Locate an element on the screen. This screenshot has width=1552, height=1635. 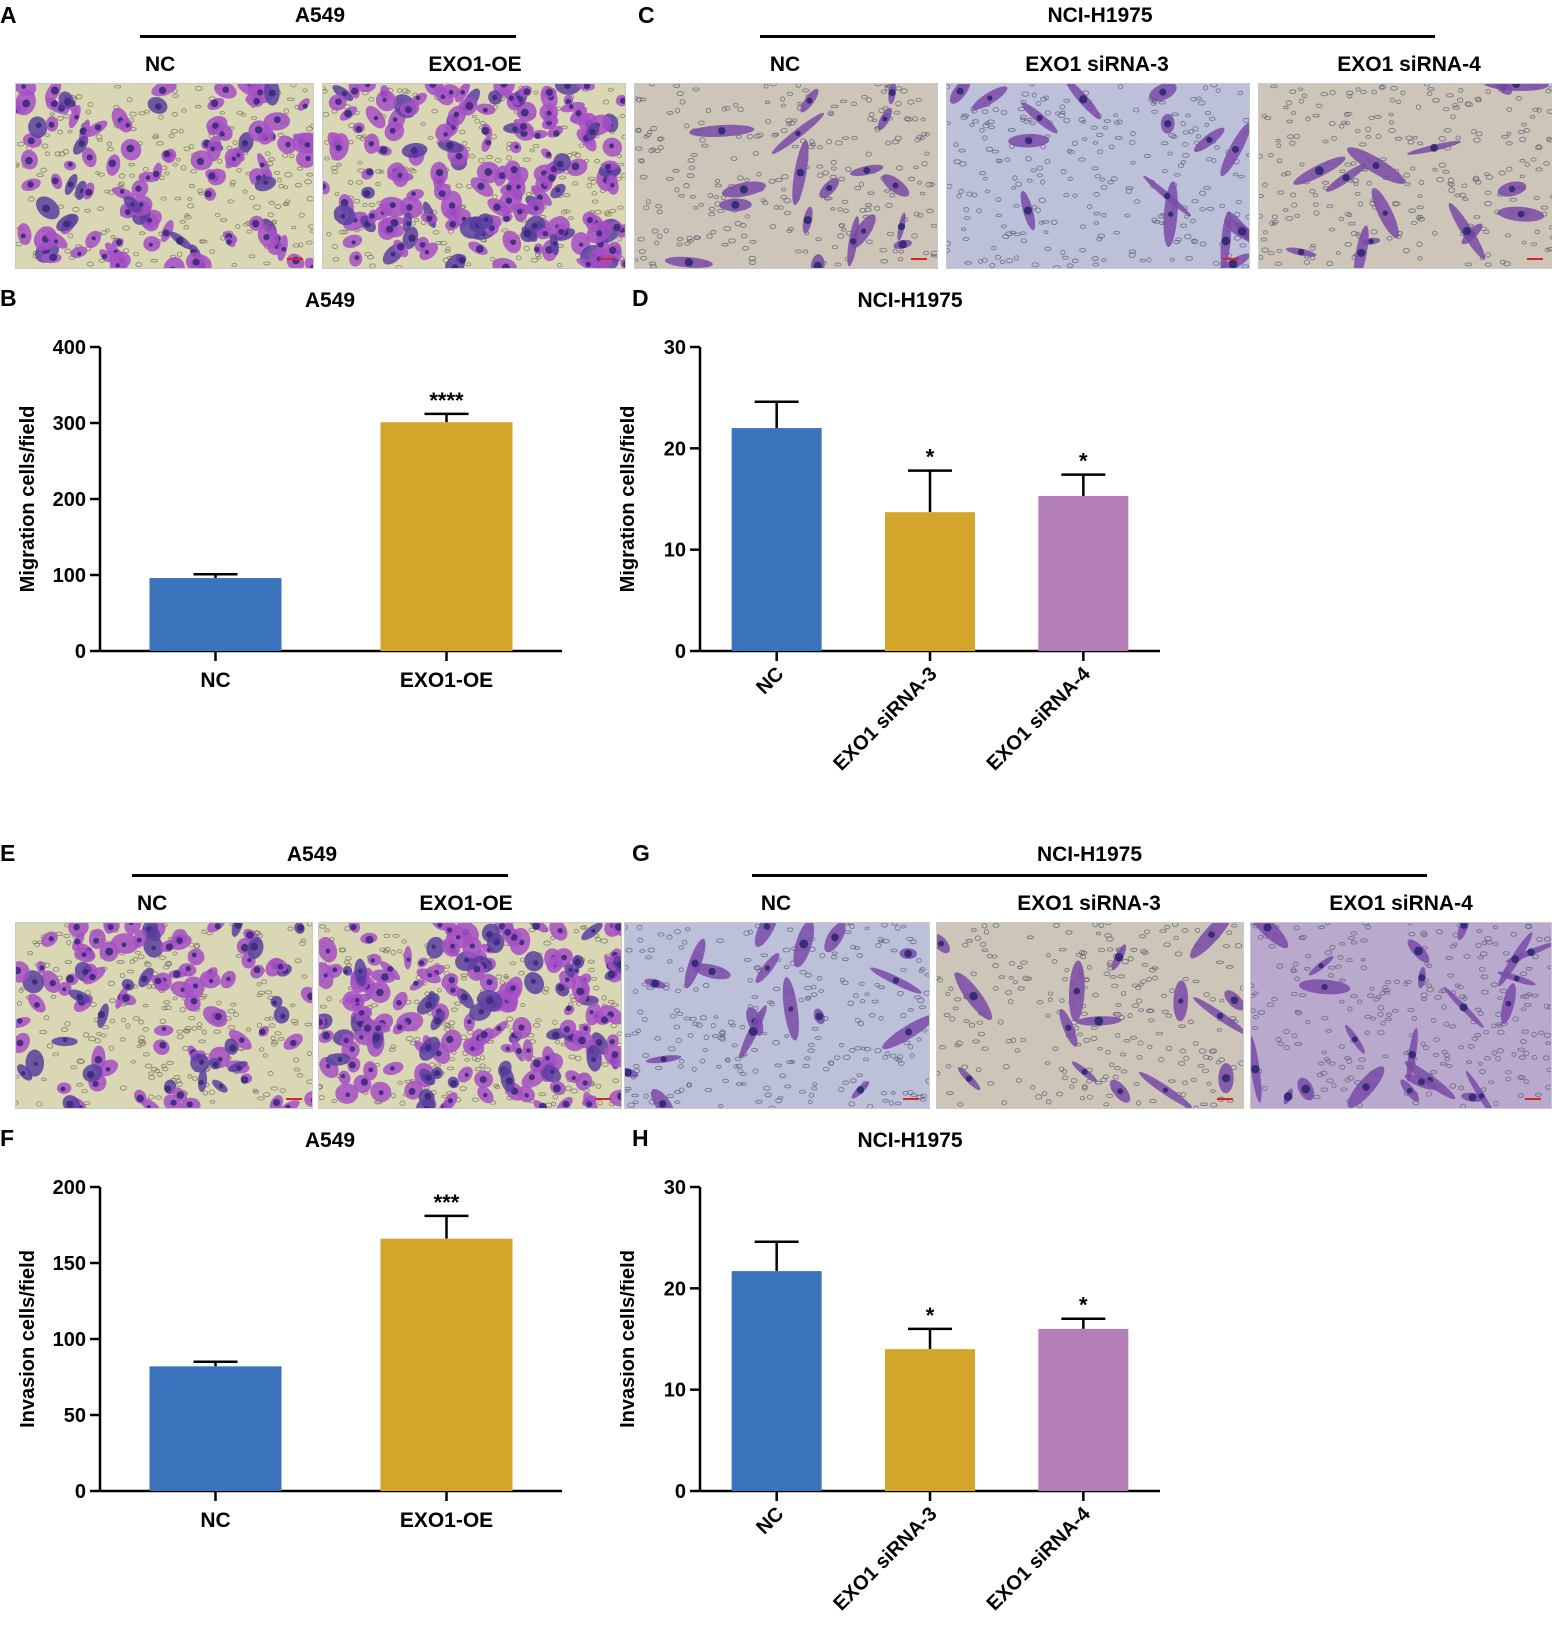
micrograph-e-exo1-oe is located at coordinates (470, 1015).